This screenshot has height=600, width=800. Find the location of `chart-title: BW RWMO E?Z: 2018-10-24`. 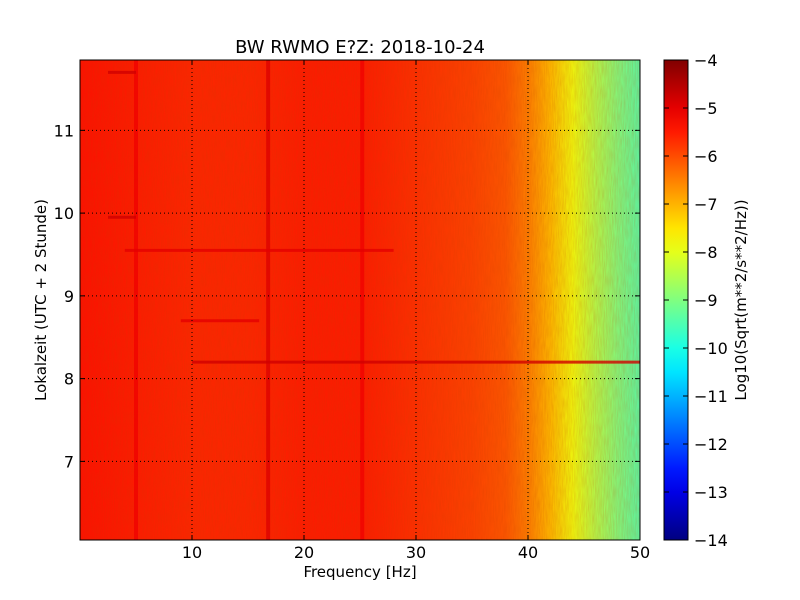

chart-title: BW RWMO E?Z: 2018-10-24 is located at coordinates (360, 47).